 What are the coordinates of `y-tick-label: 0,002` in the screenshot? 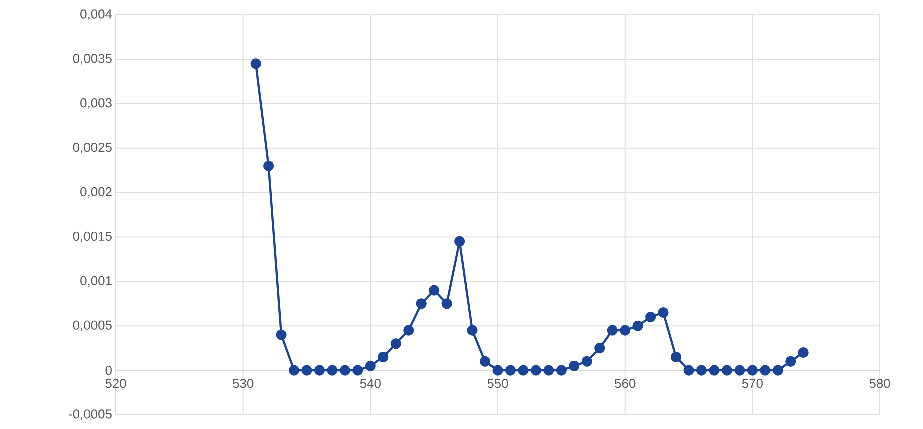 It's located at (96, 192).